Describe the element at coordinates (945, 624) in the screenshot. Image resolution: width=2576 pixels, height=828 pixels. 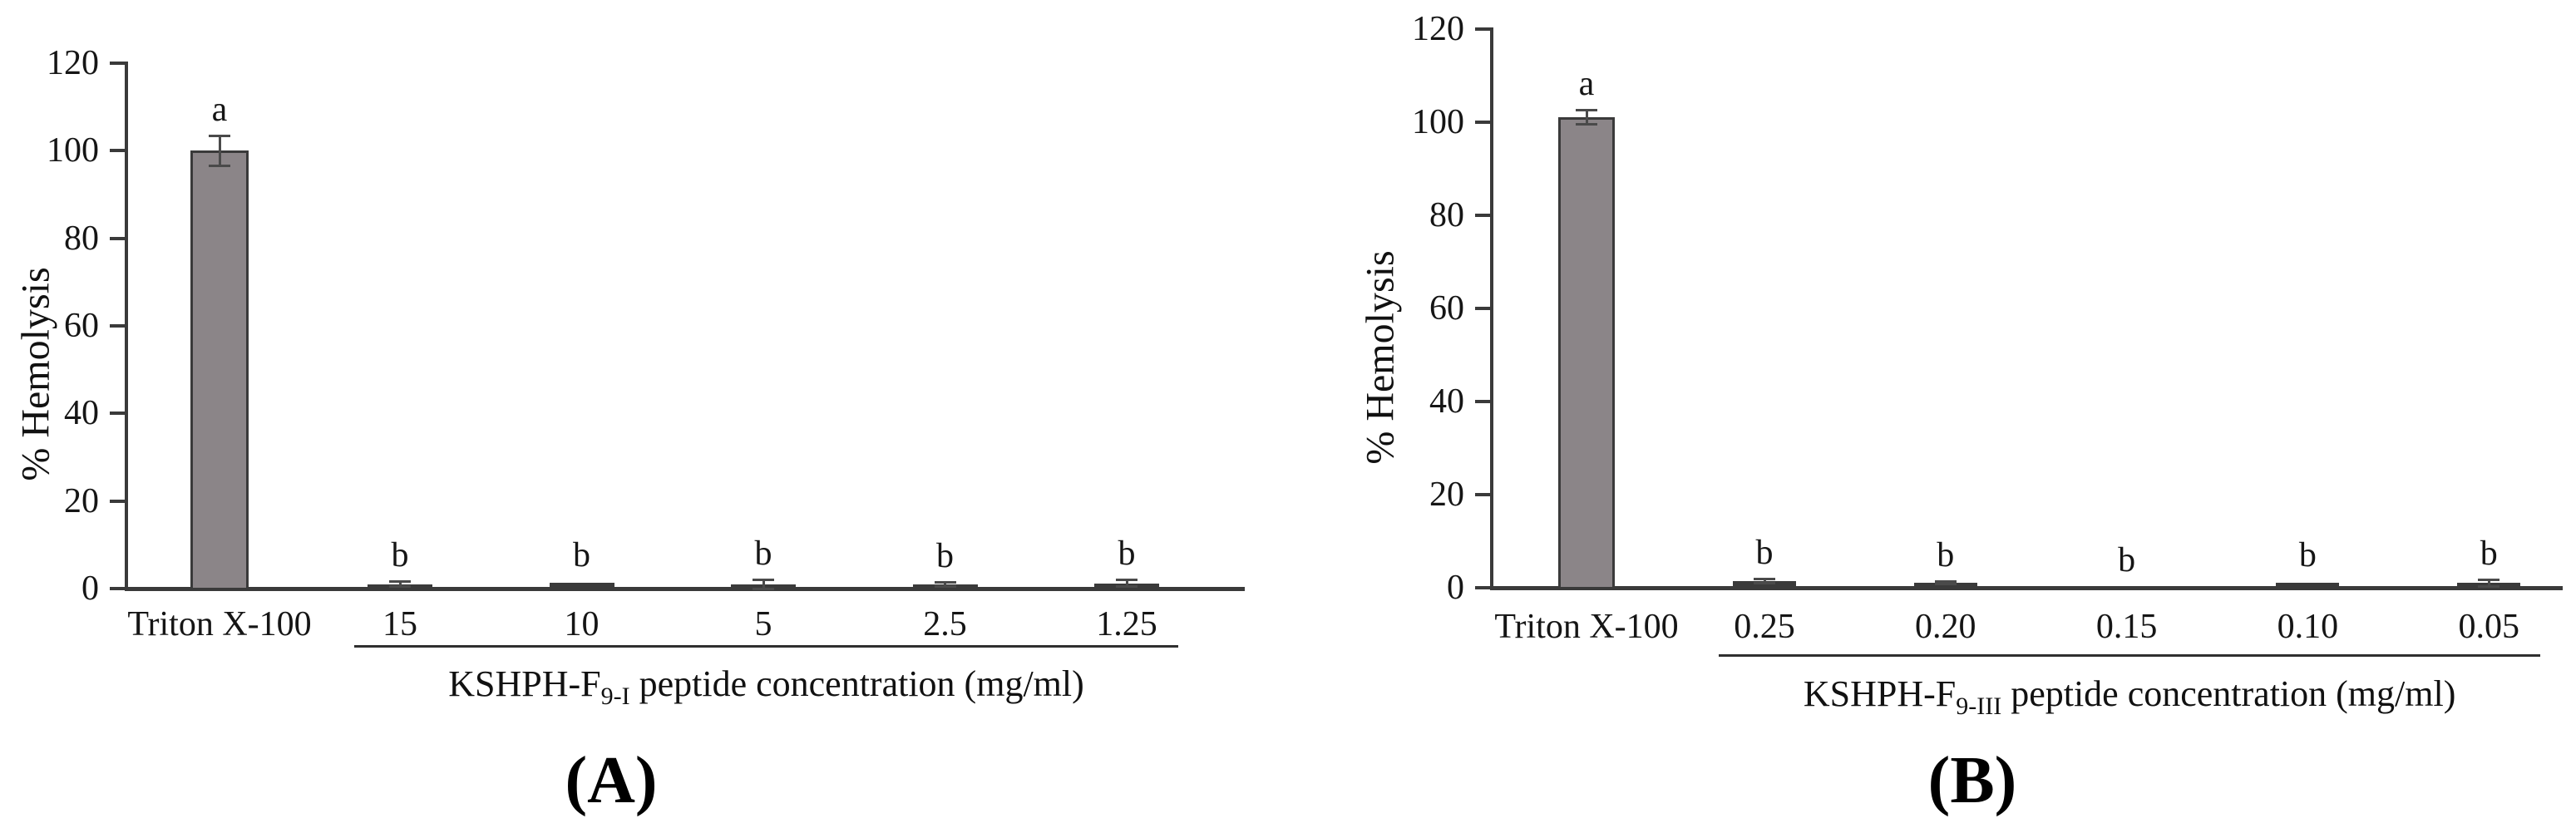
I see `x-tick-label: 2.5` at that location.